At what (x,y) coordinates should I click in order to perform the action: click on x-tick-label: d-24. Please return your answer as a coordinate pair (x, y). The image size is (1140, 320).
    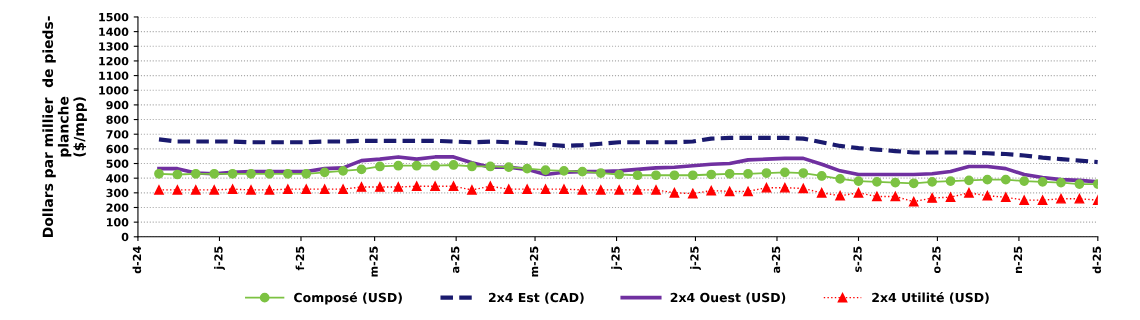
    Looking at the image, I should click on (137, 260).